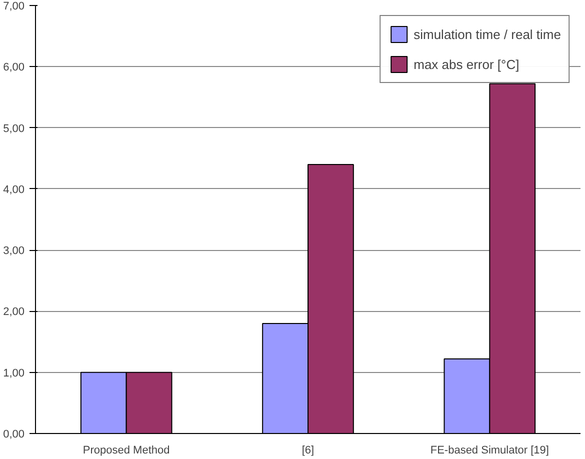 This screenshot has height=459, width=585. What do you see at coordinates (14, 434) in the screenshot?
I see `y-tick-label: 0,00` at bounding box center [14, 434].